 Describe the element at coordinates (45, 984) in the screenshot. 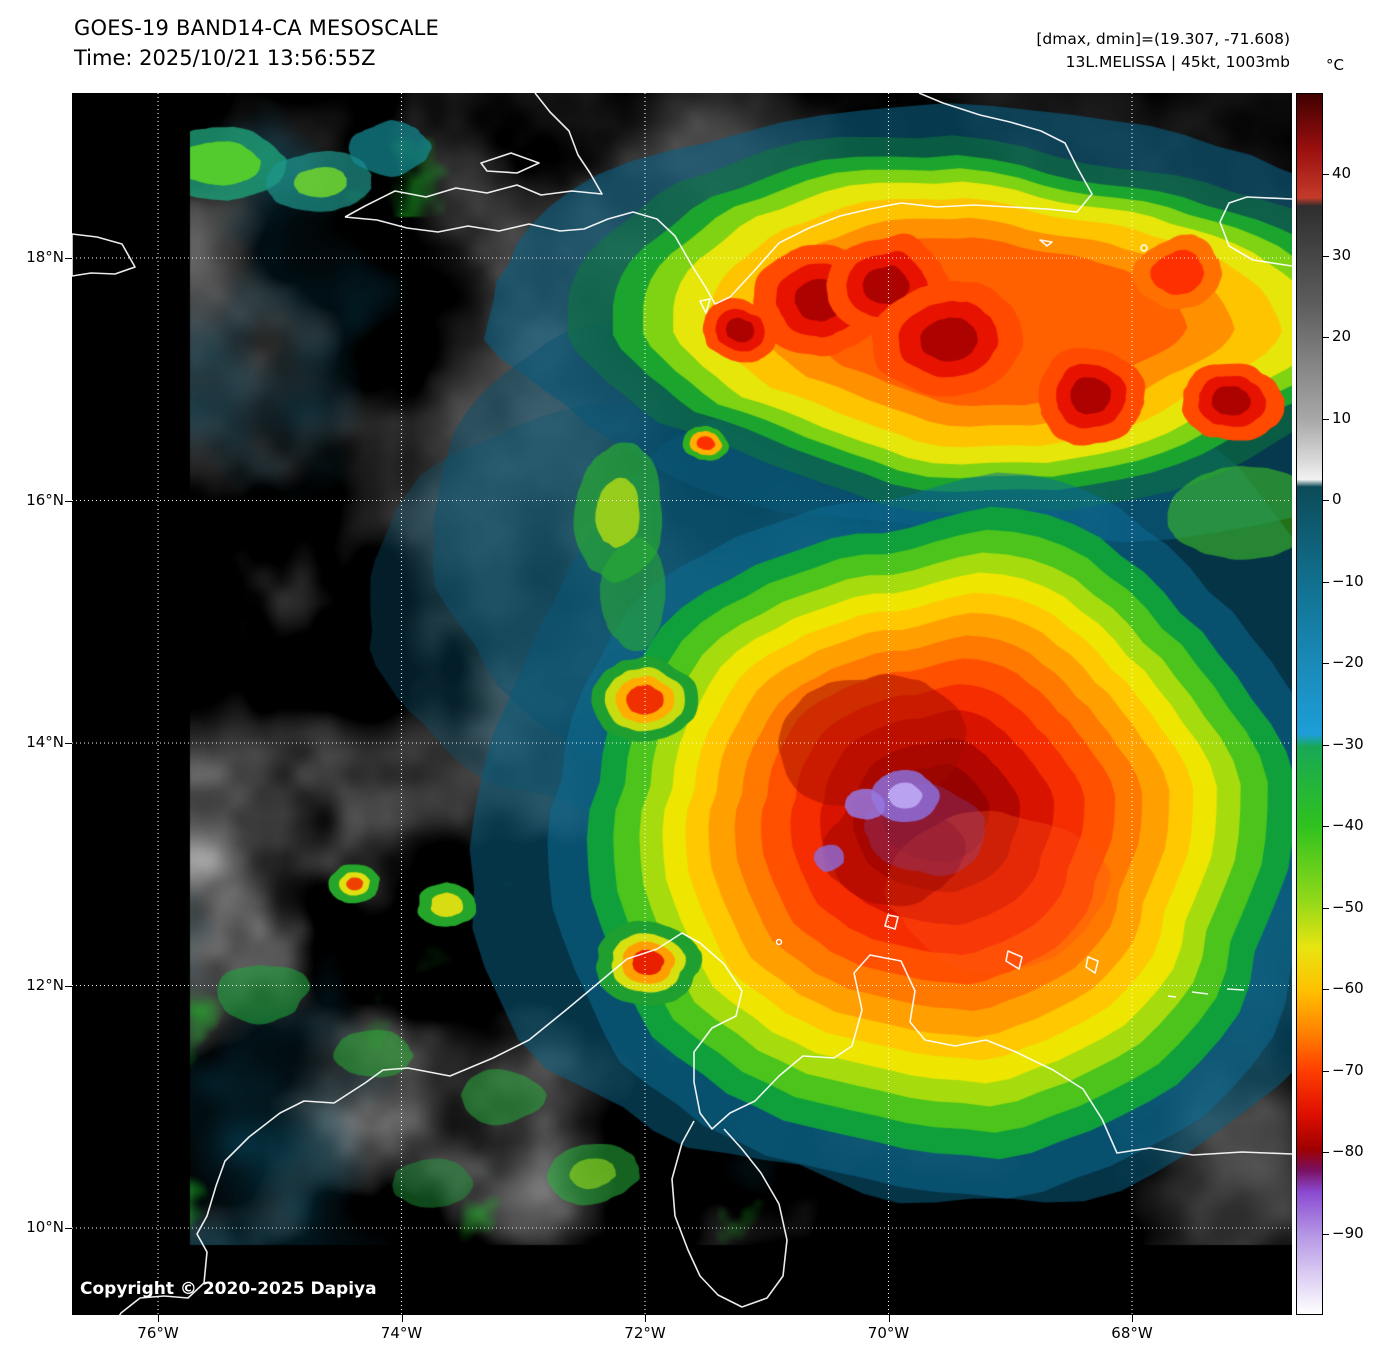

I see `latitude-tick-label: 12°N` at that location.